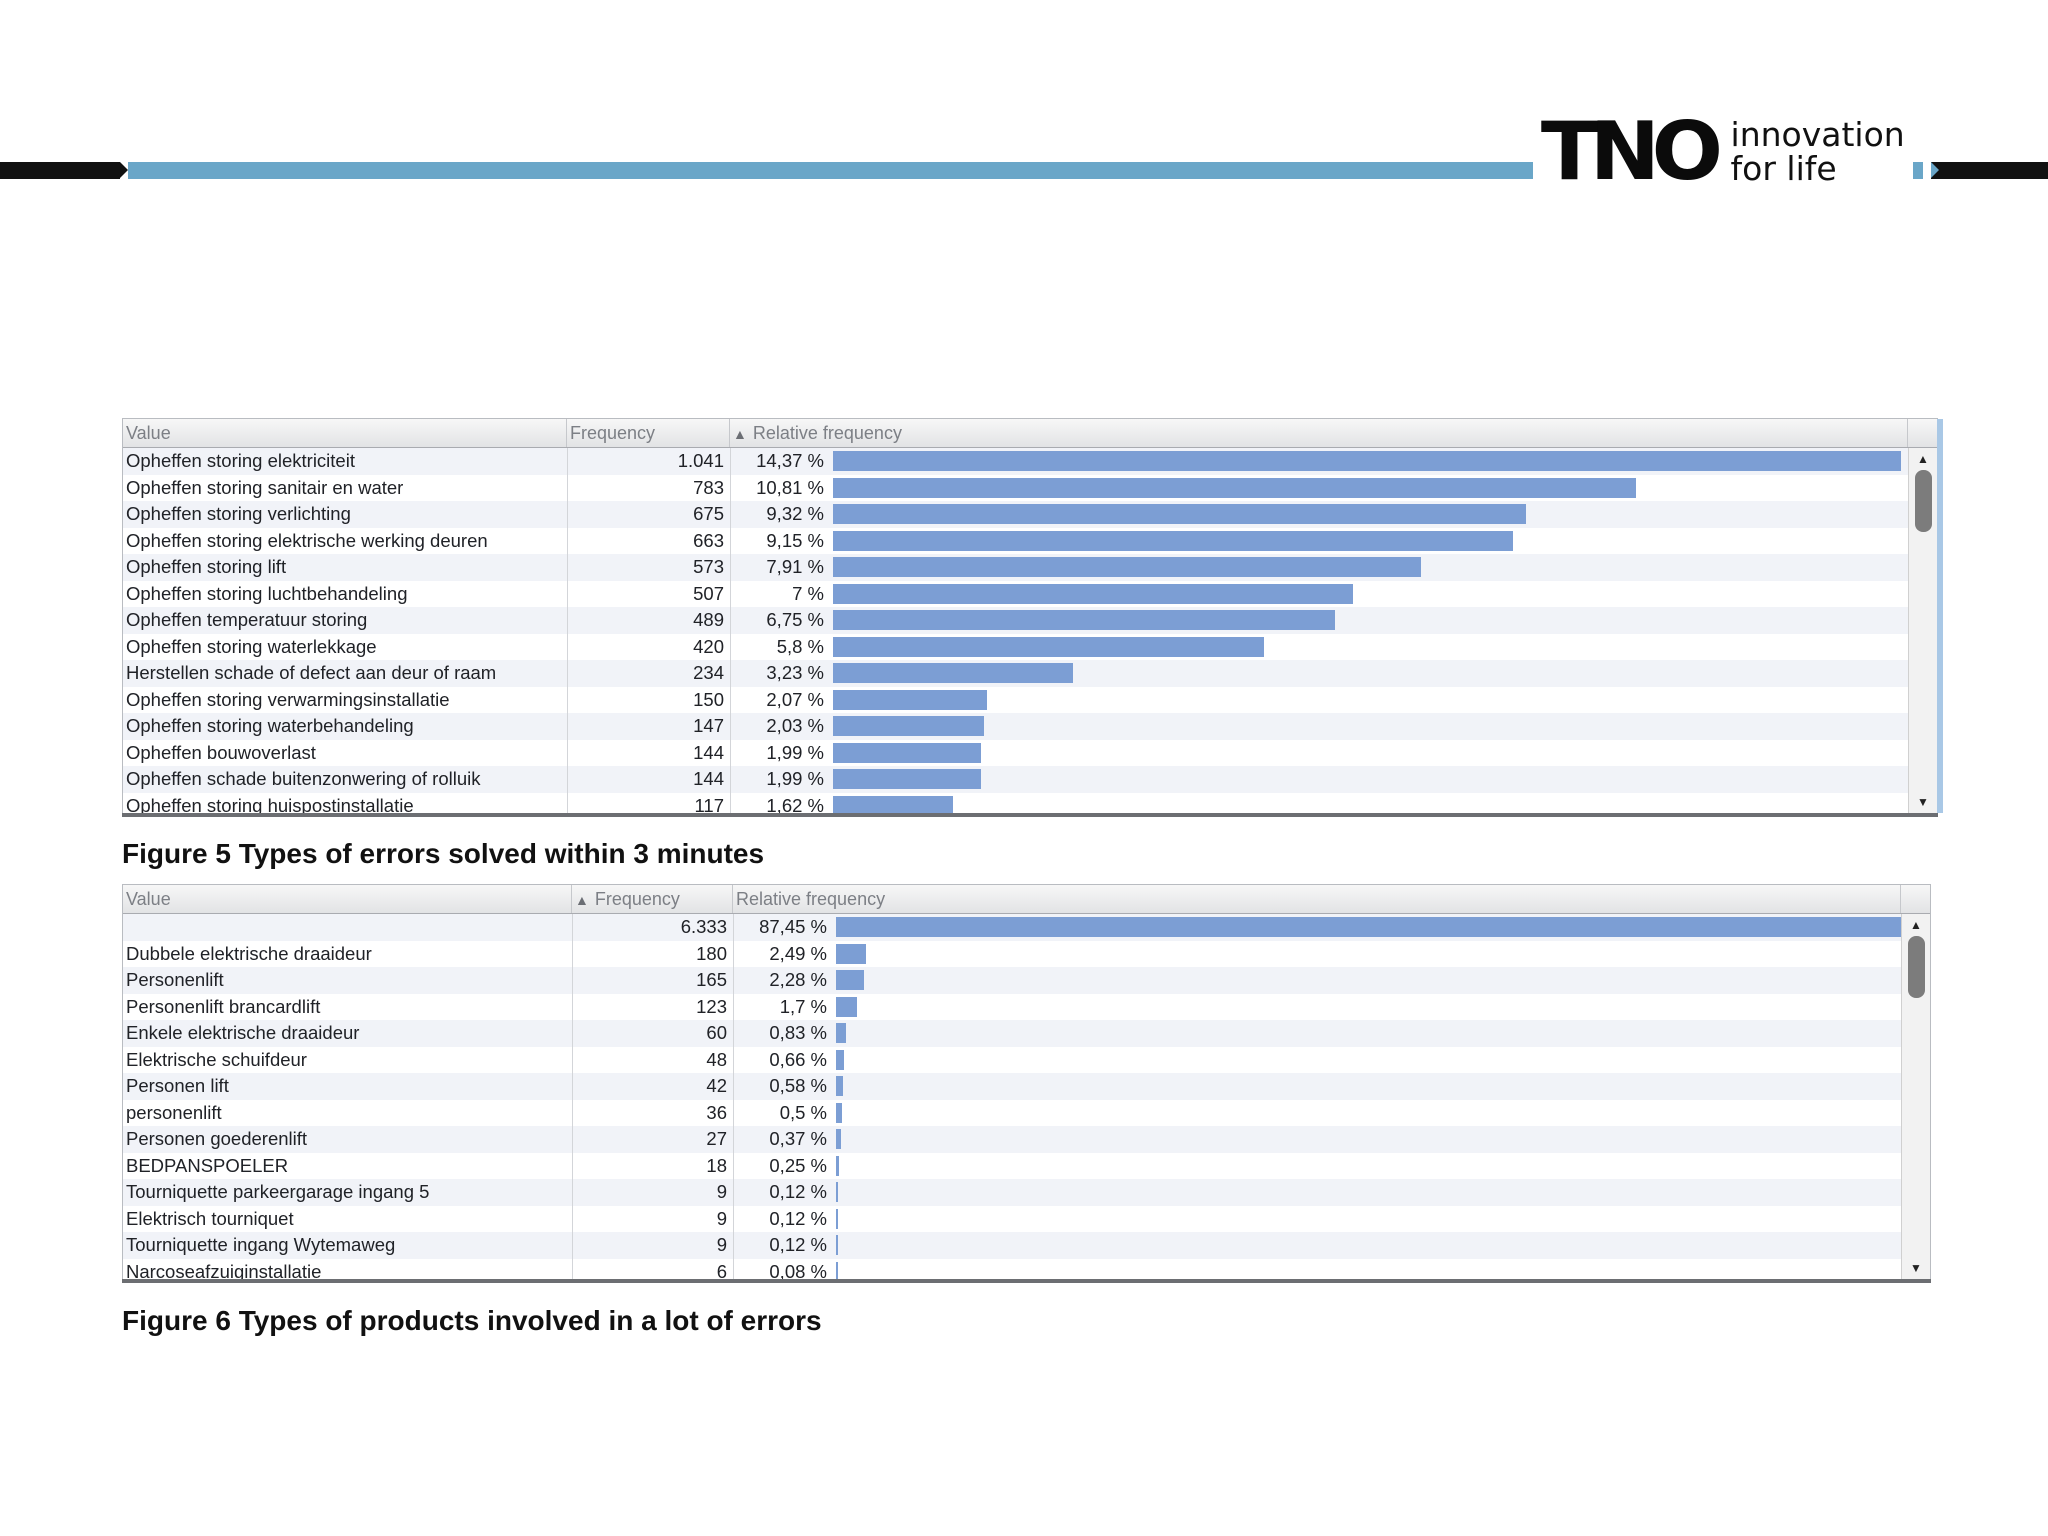 This screenshot has width=2048, height=1536. I want to click on table-row: Dubbele elektrische draaideur 180 2,49 %, so click(1012, 954).